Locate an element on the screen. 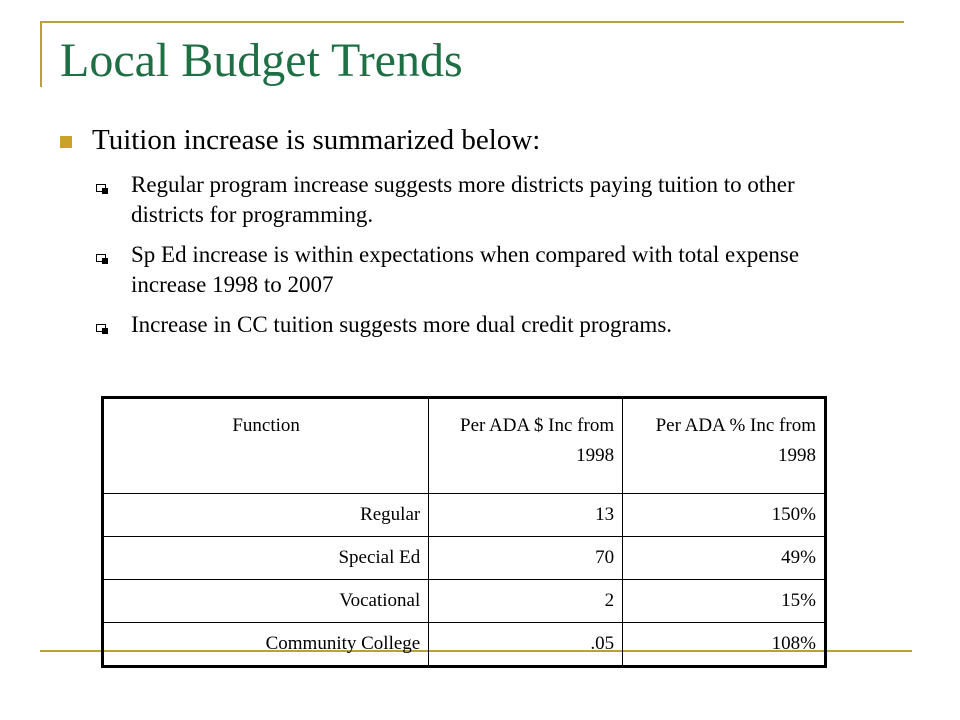 The image size is (960, 720). cell-function: Regular is located at coordinates (265, 515).